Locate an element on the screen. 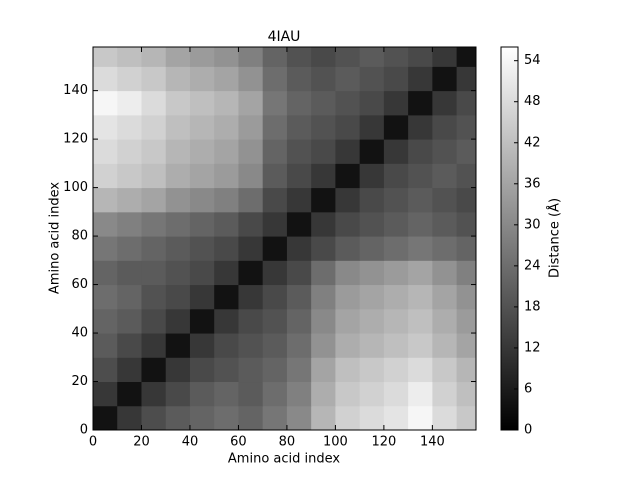  colorbar-tick-label: 0 is located at coordinates (528, 430).